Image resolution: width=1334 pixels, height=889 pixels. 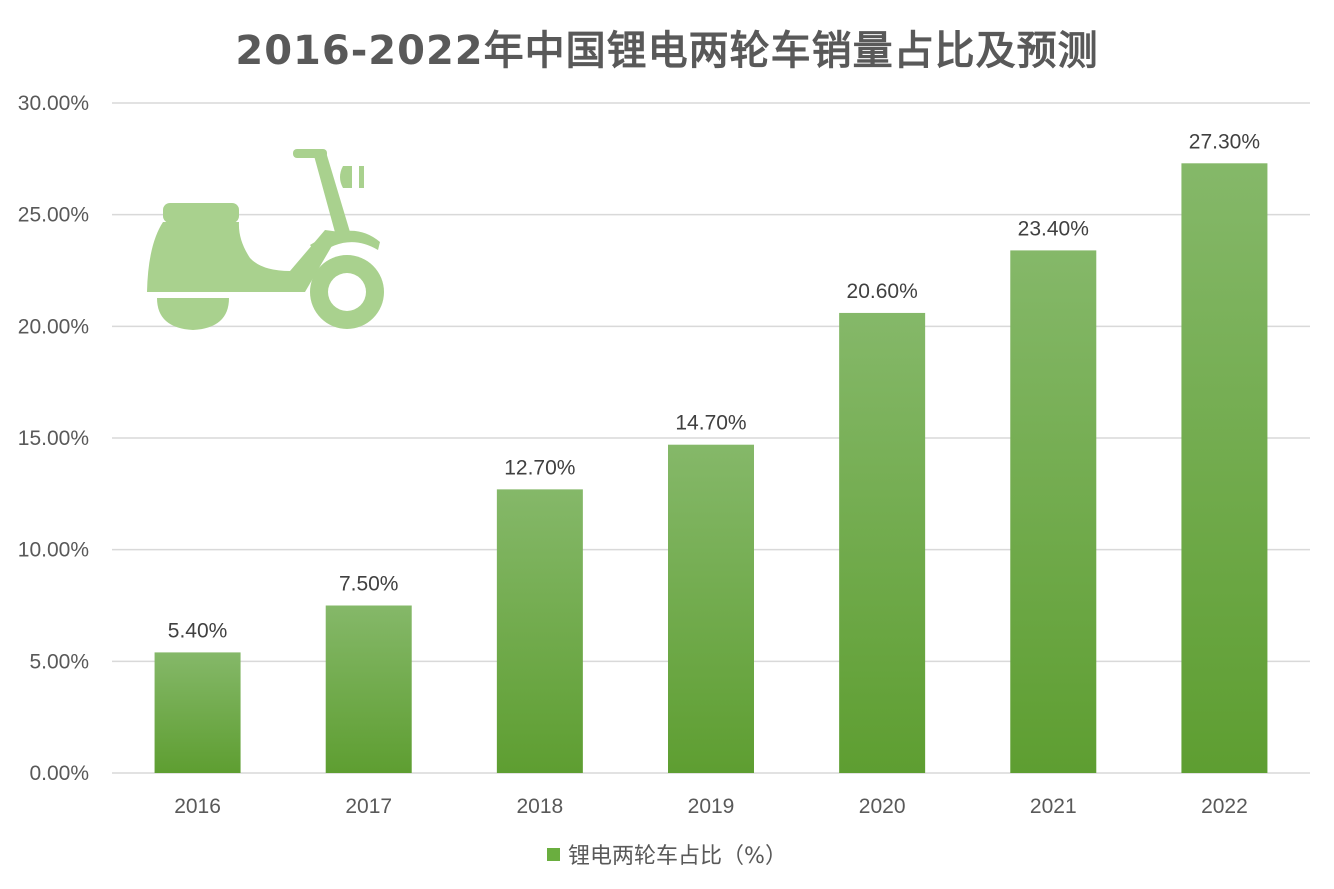 I want to click on legend-swatch, so click(x=554, y=854).